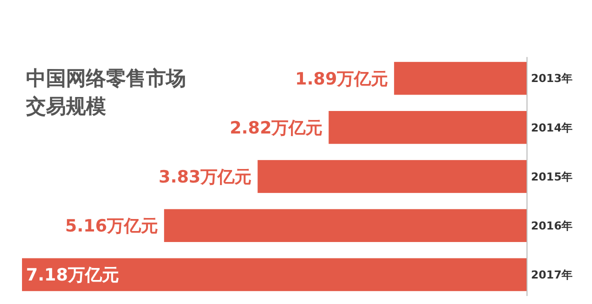 Image resolution: width=592 pixels, height=304 pixels. Describe the element at coordinates (276, 128) in the screenshot. I see `data-label: 2.82万亿元` at that location.